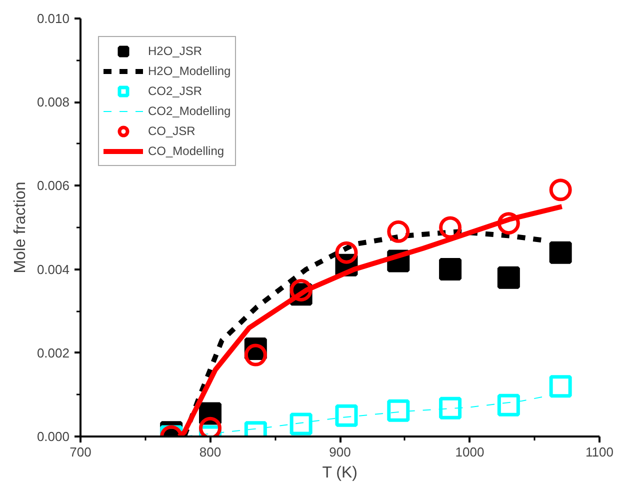  What do you see at coordinates (53, 102) in the screenshot?
I see `y-tick-label: 0.008` at bounding box center [53, 102].